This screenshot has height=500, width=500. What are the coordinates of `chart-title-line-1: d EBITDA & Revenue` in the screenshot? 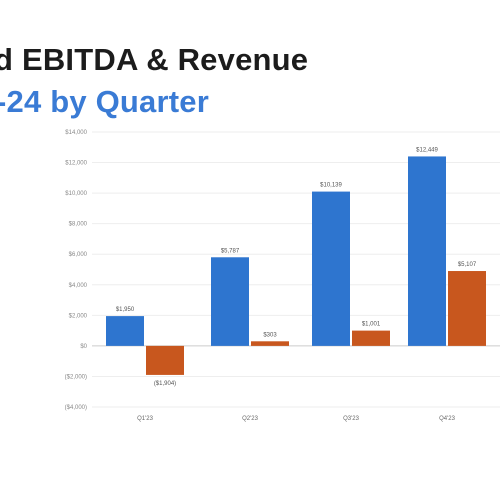 It's located at (154, 59).